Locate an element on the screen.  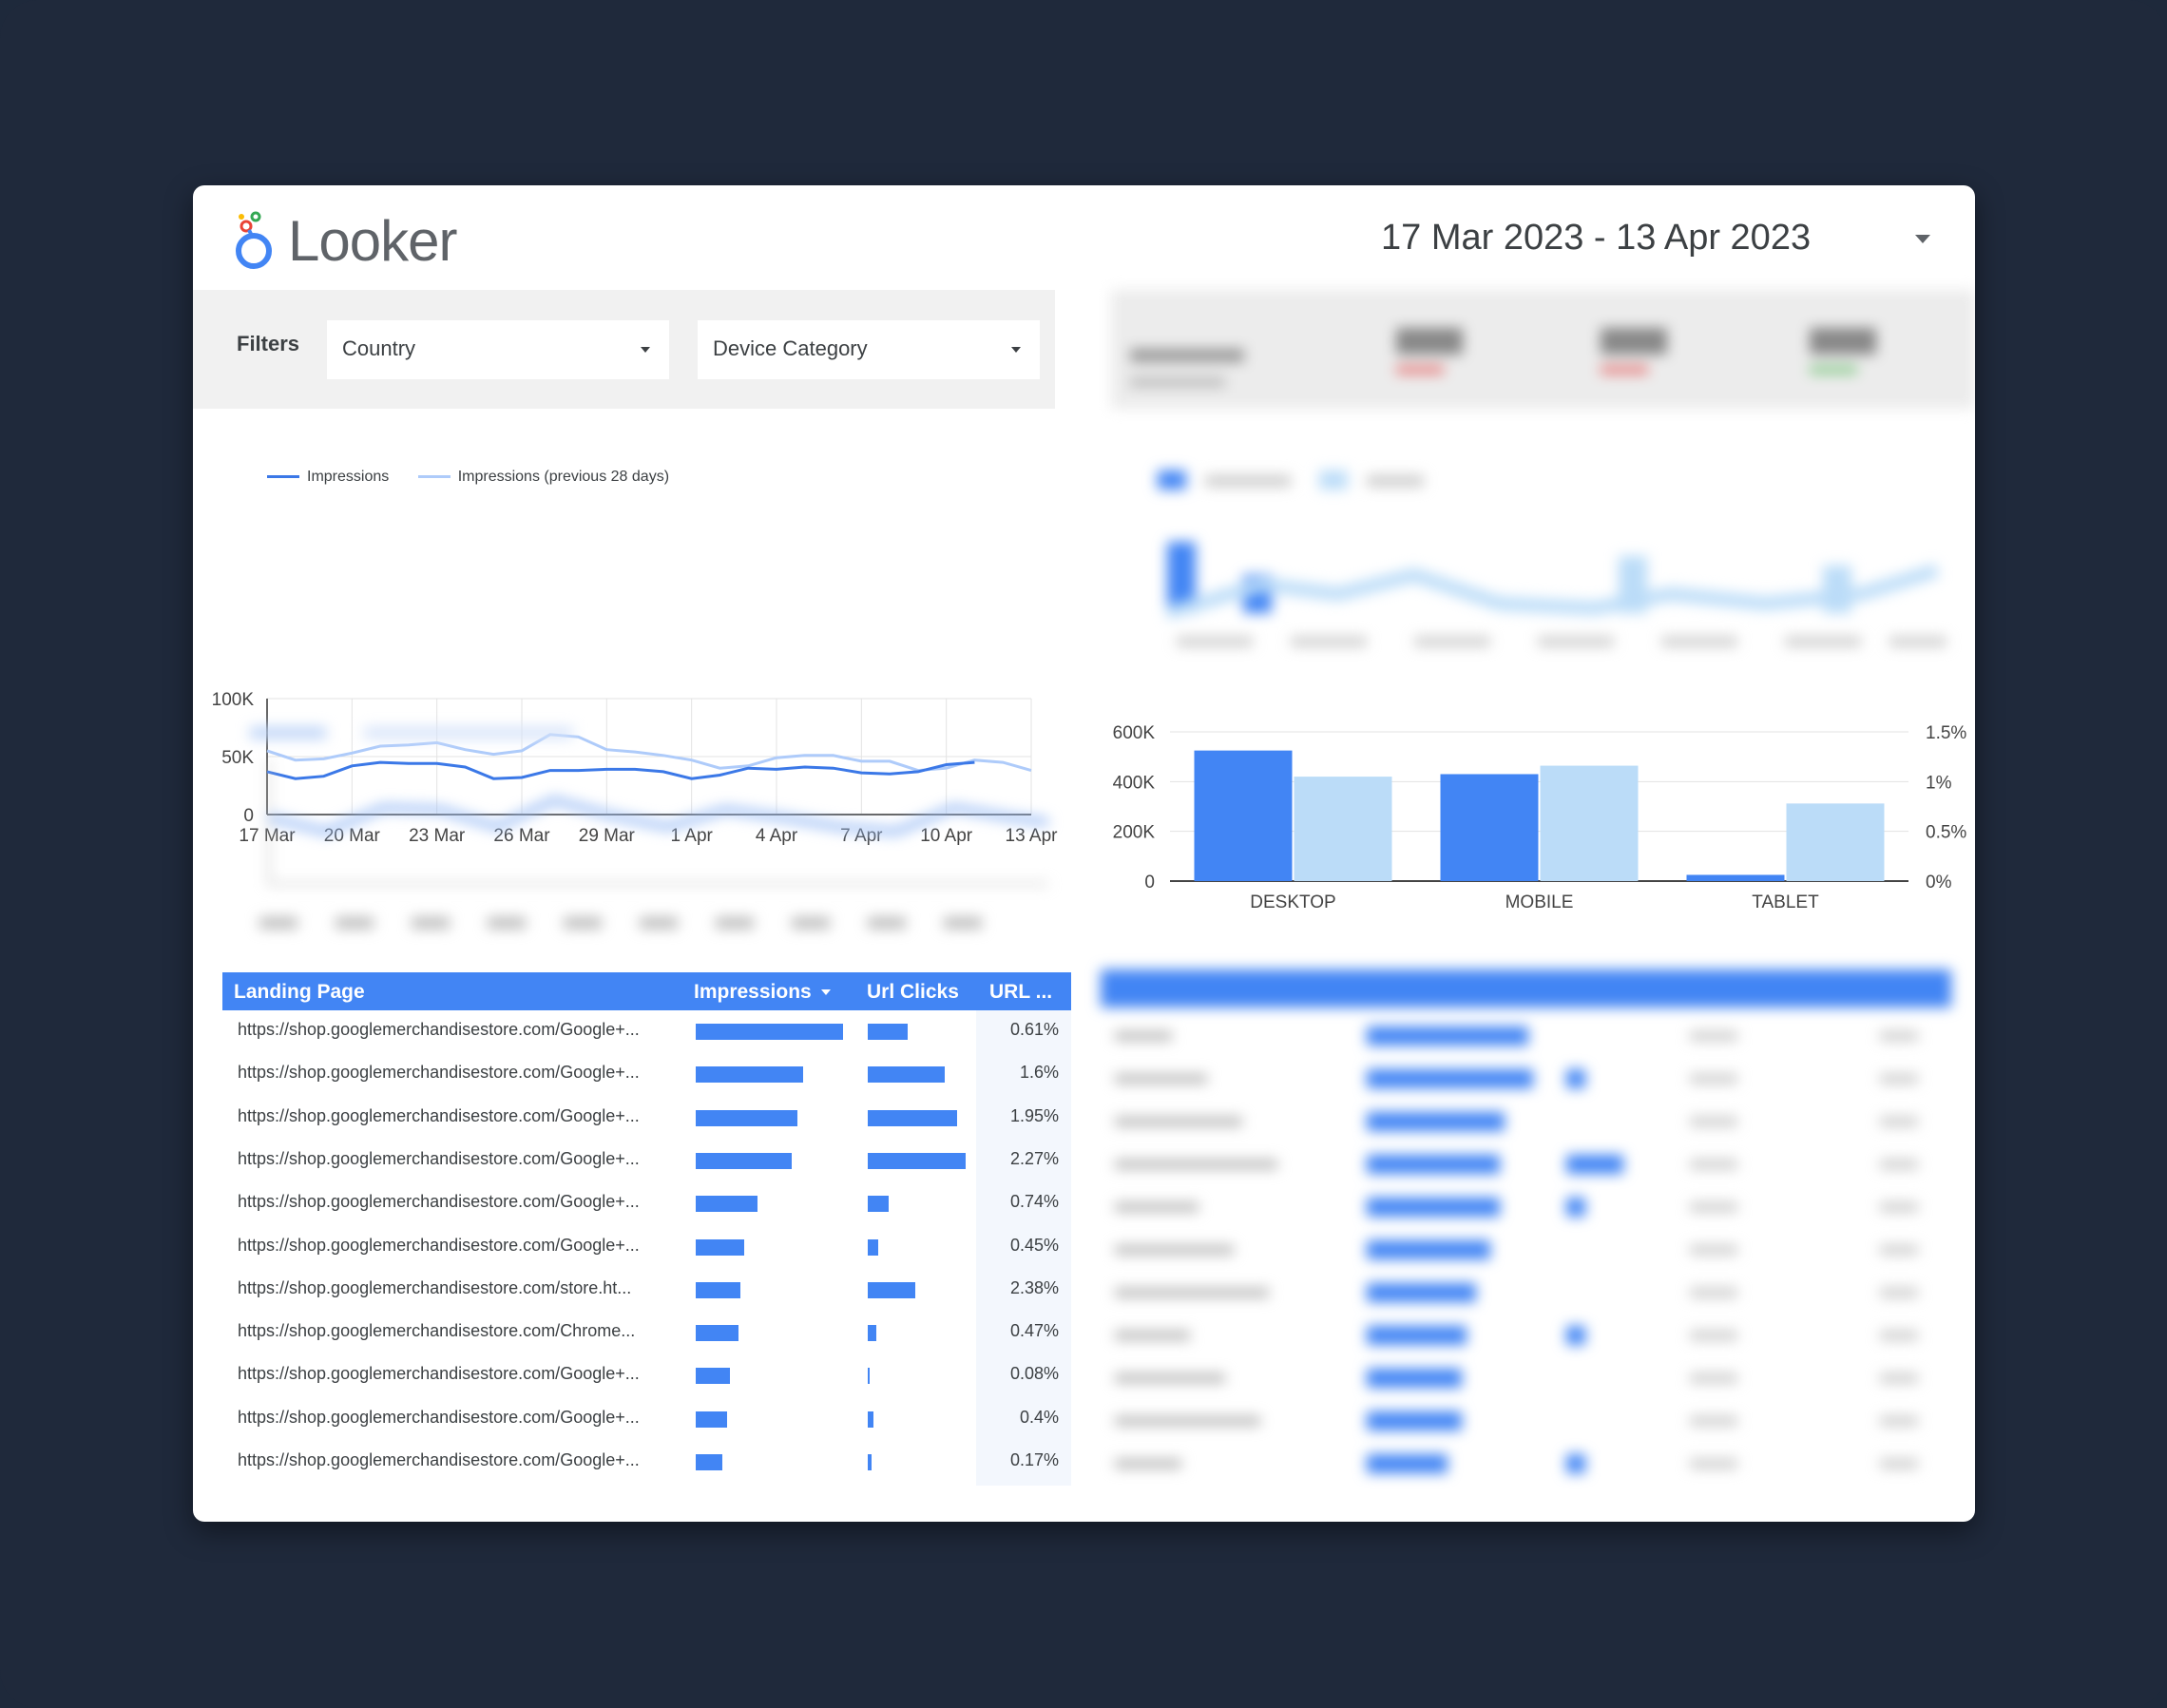
blurred-table is located at coordinates (1526, 1235).